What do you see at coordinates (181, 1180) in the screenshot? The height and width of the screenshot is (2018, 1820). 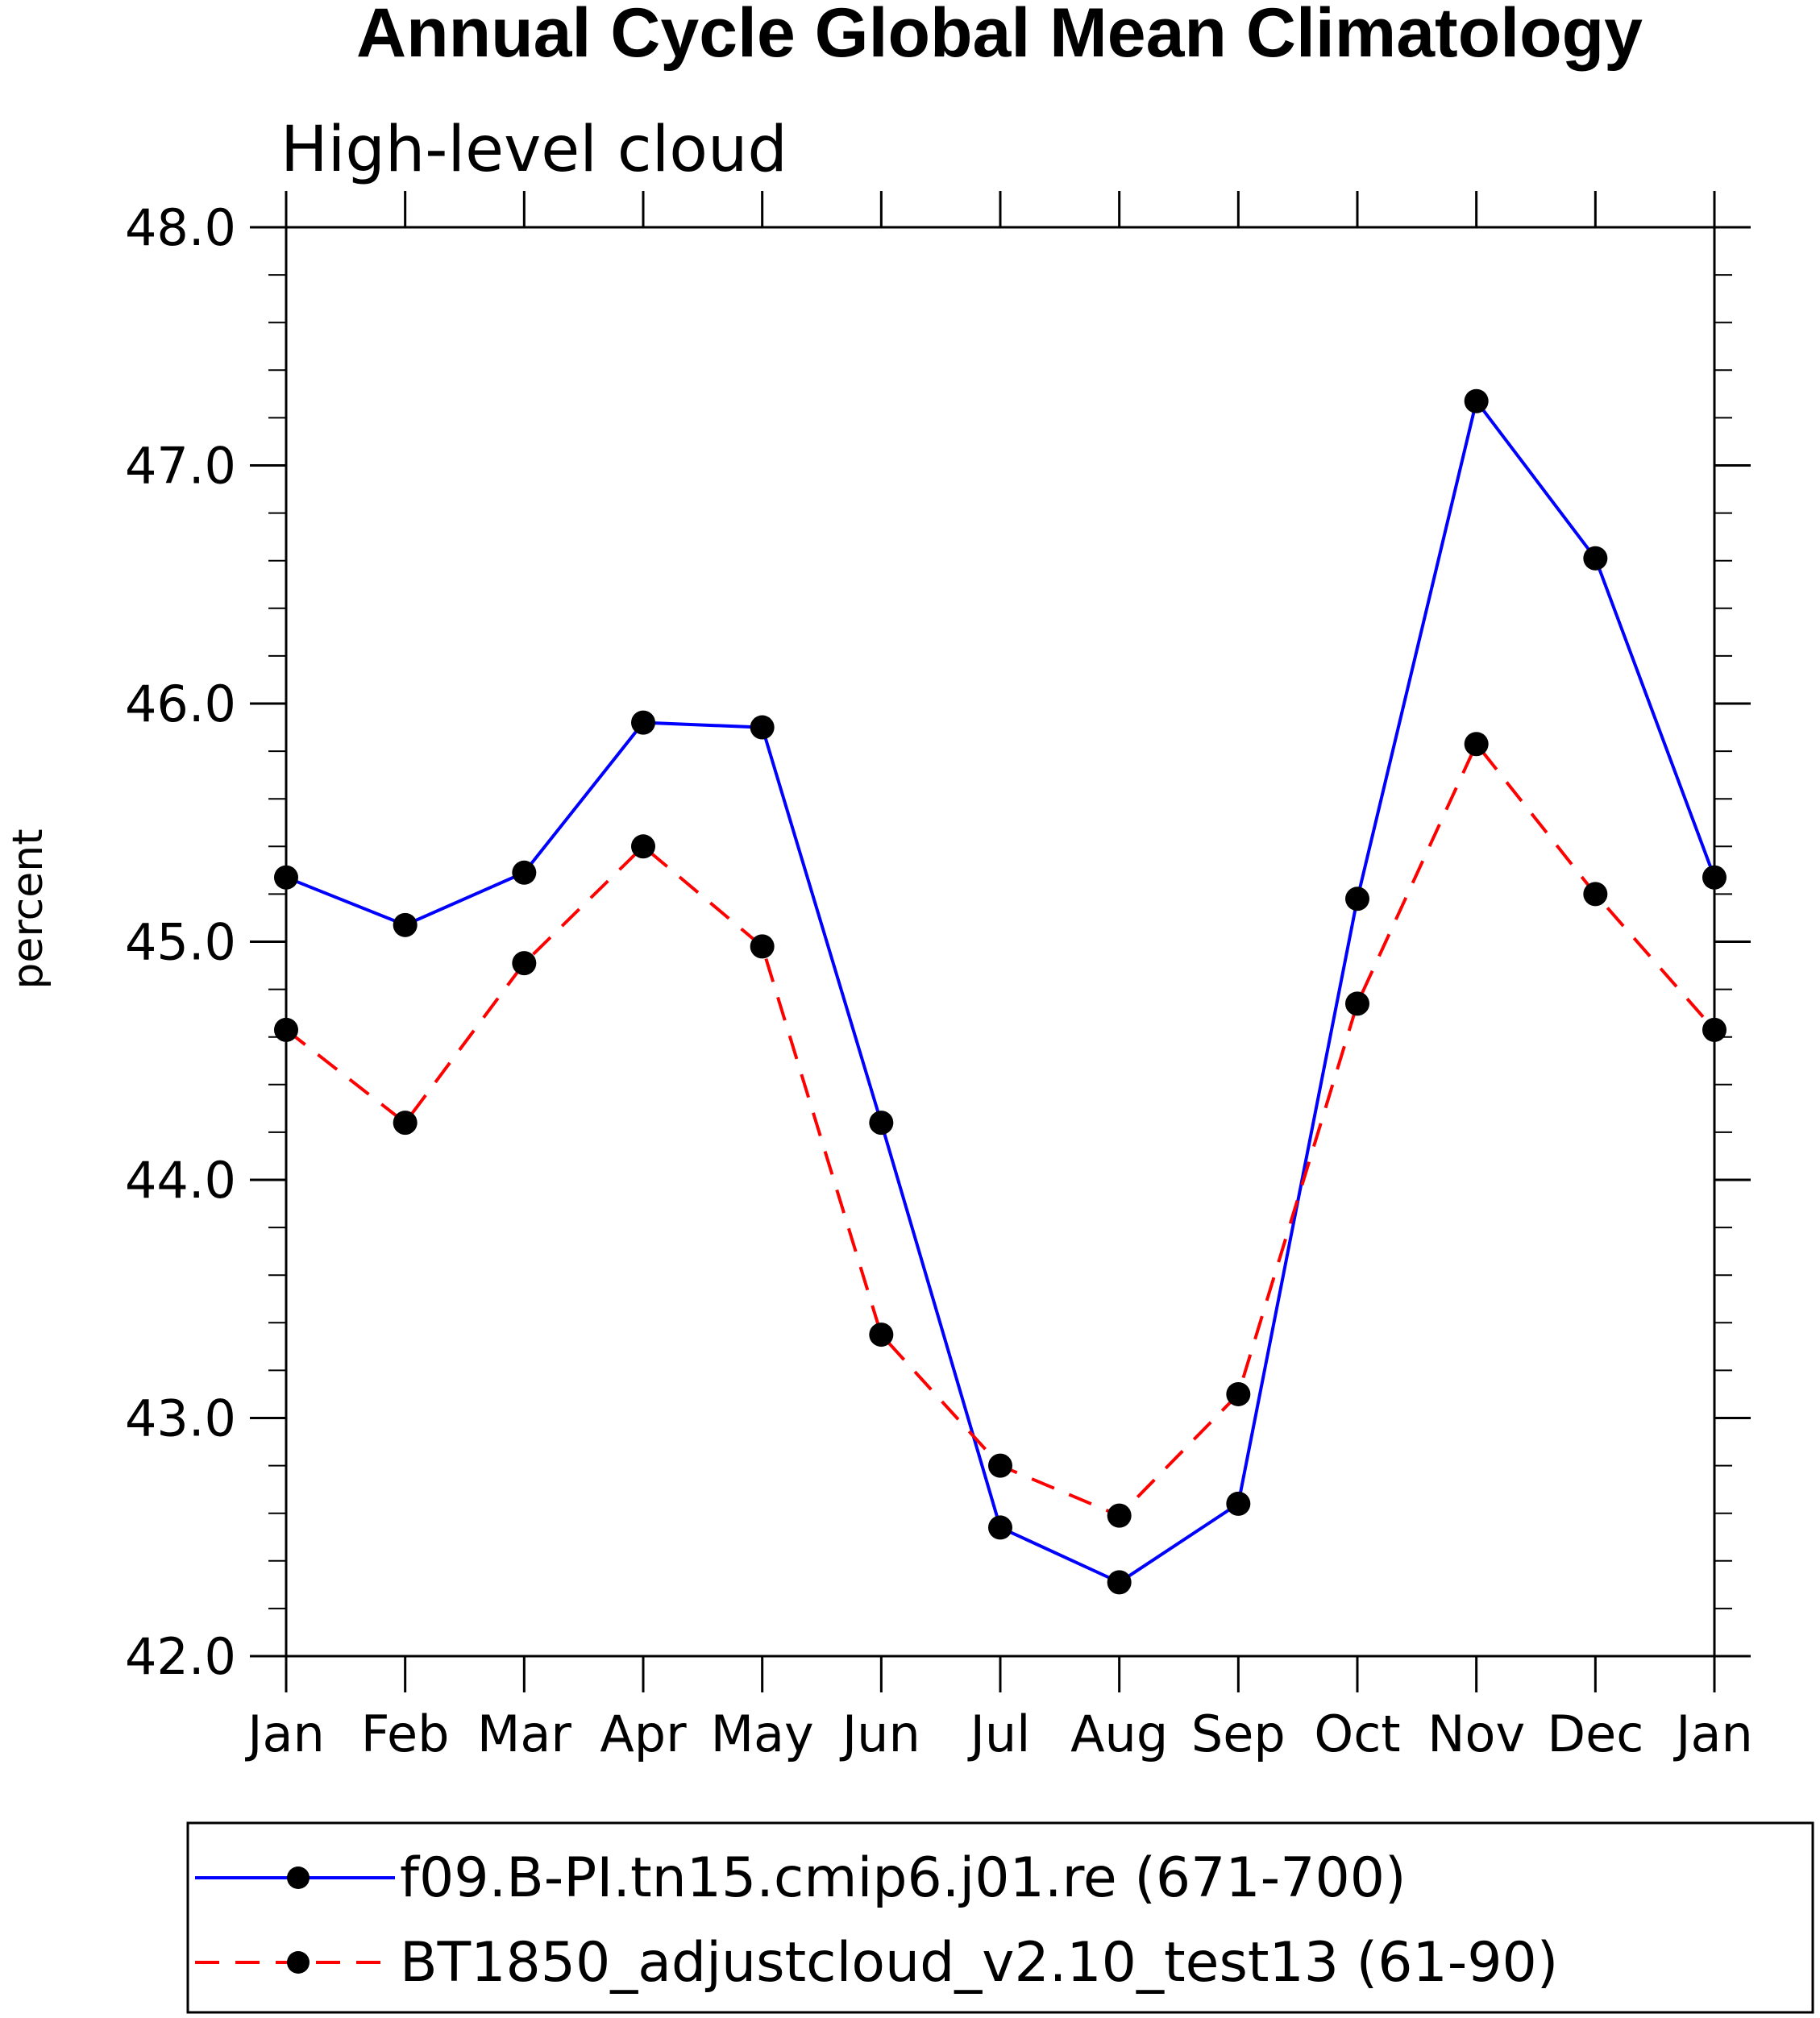 I see `y-tick-label: 44.0` at bounding box center [181, 1180].